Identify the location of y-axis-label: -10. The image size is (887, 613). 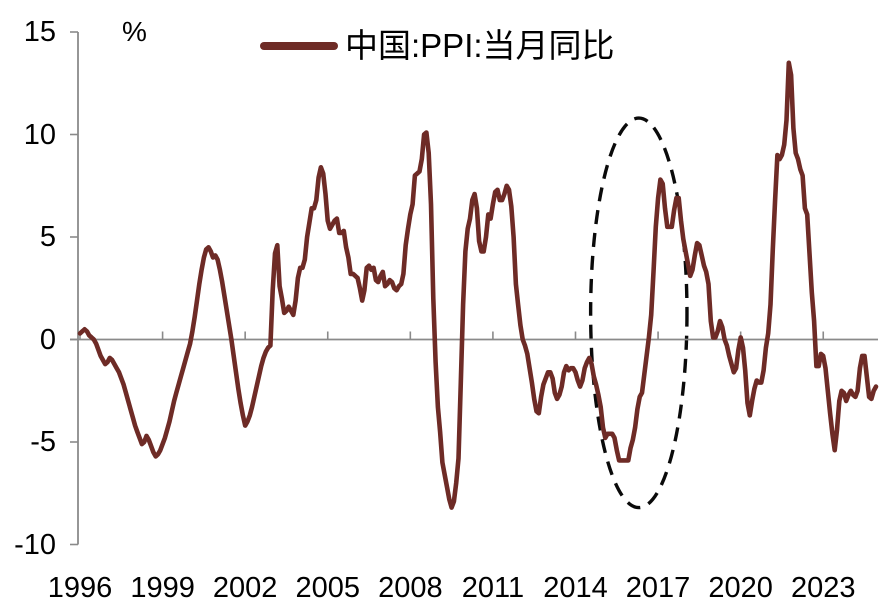
(35, 544).